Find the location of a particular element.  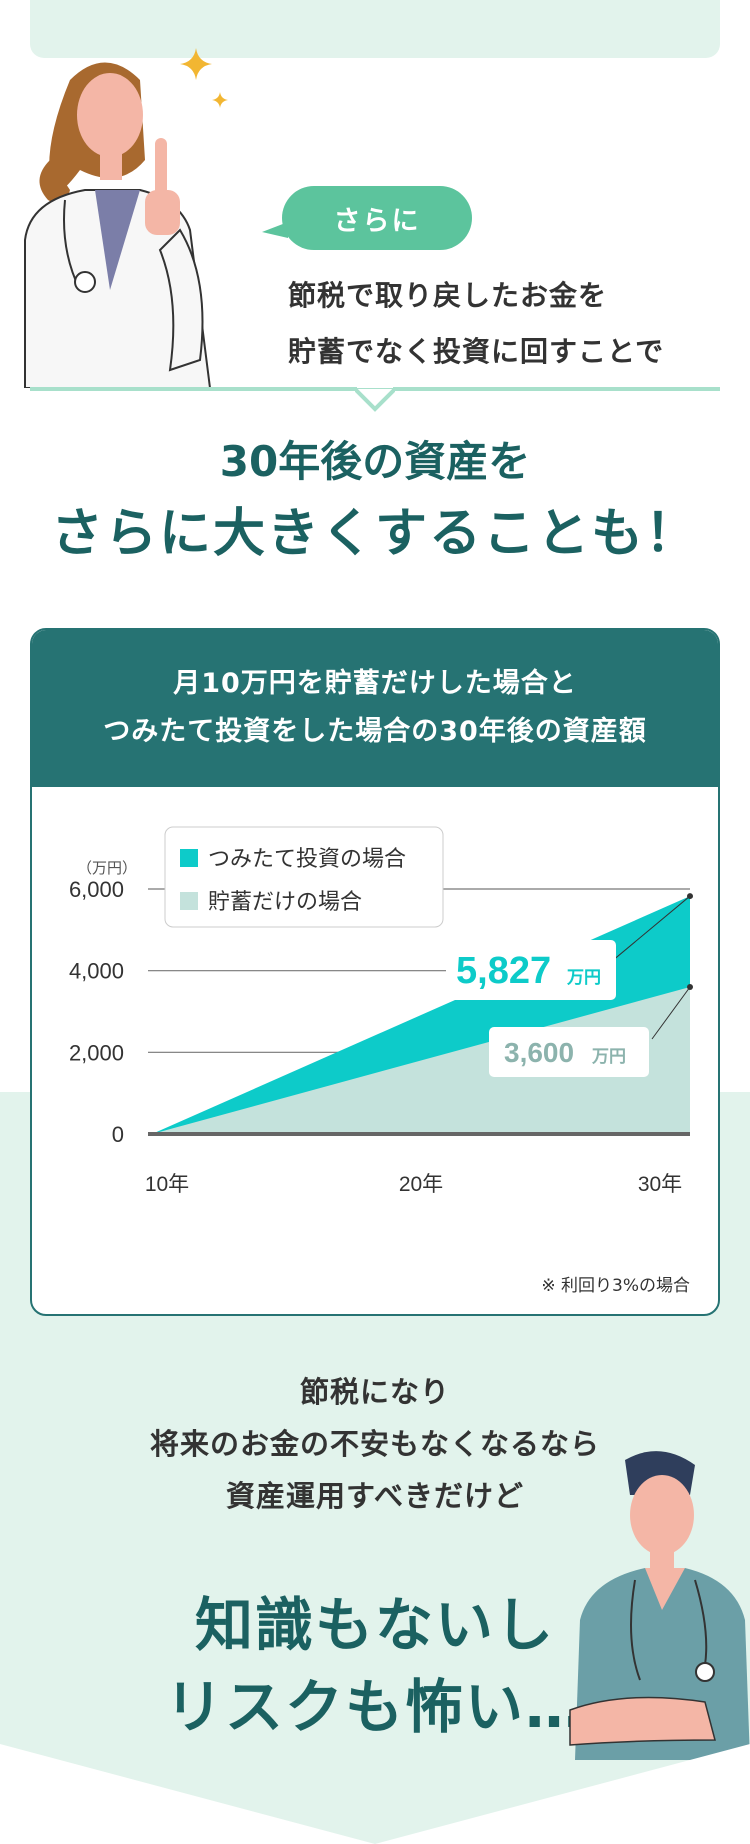

legend-label: 貯蓄だけの場合 is located at coordinates (285, 901).